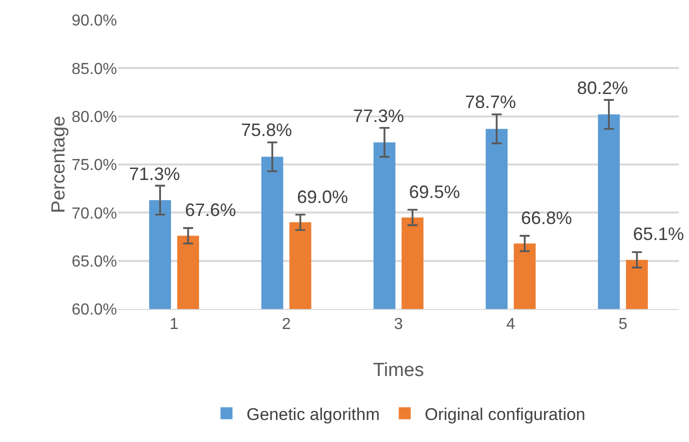 The image size is (689, 442). Describe the element at coordinates (174, 325) in the screenshot. I see `x-tick-label: 1` at that location.